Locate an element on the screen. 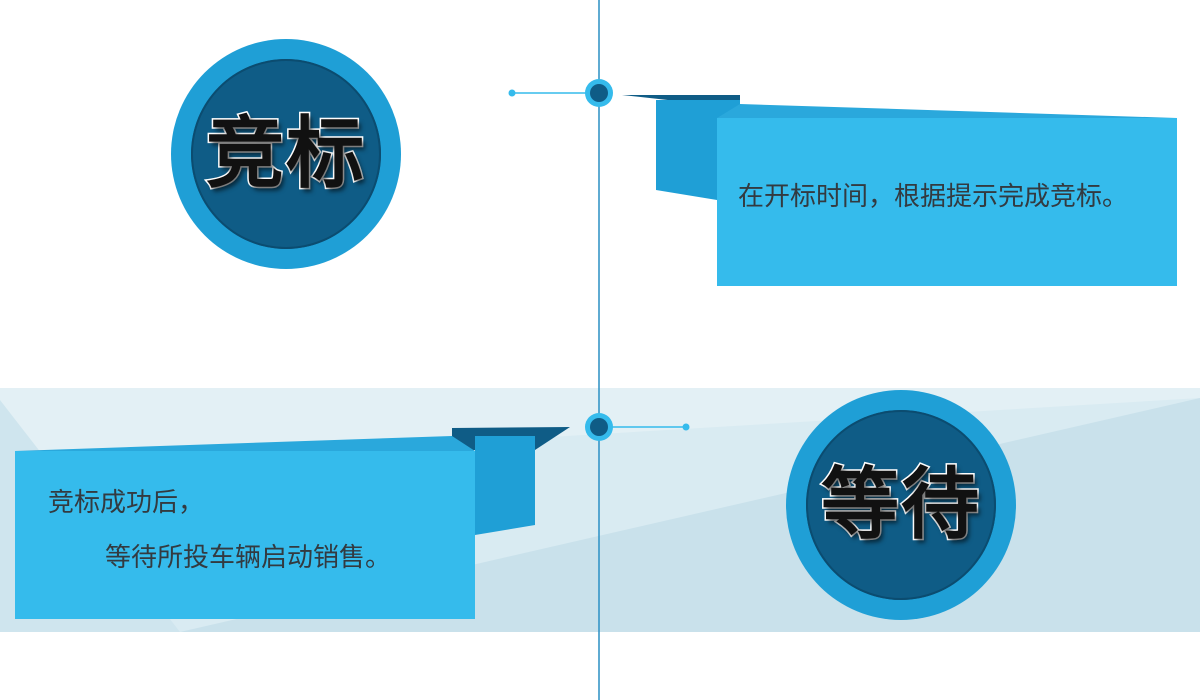  timeline-node-2-core is located at coordinates (599, 427).